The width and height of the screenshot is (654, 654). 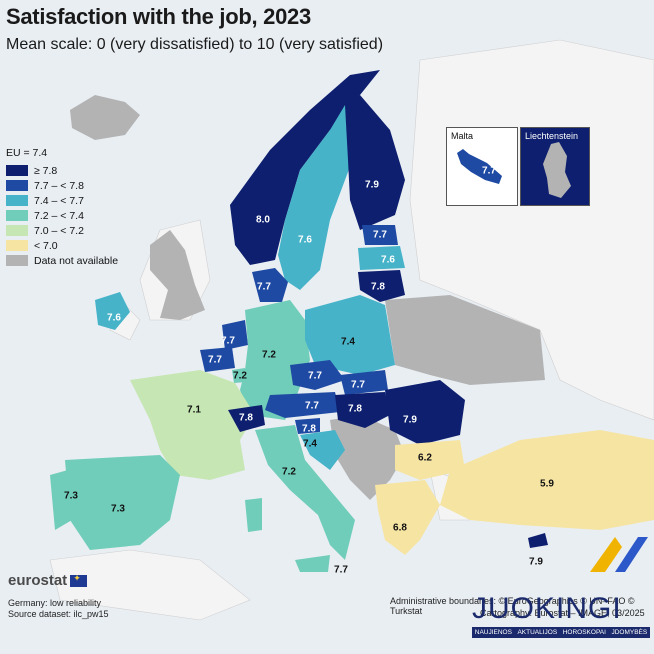 I want to click on label-cyprus: 7.9, so click(x=536, y=562).